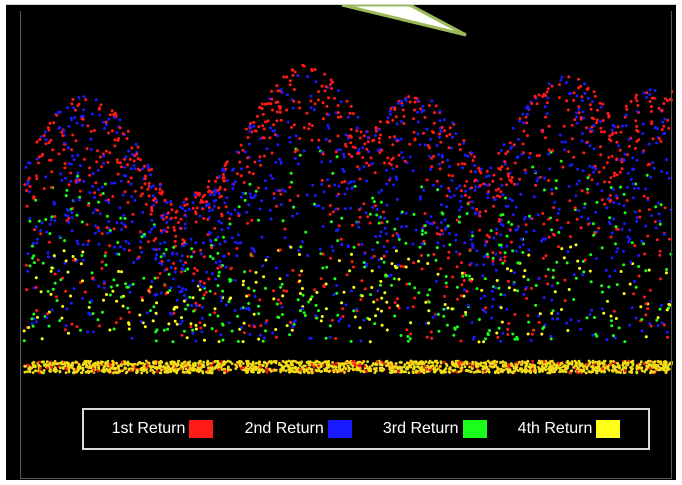 Image resolution: width=682 pixels, height=485 pixels. Describe the element at coordinates (201, 429) in the screenshot. I see `legend-swatch-red` at that location.